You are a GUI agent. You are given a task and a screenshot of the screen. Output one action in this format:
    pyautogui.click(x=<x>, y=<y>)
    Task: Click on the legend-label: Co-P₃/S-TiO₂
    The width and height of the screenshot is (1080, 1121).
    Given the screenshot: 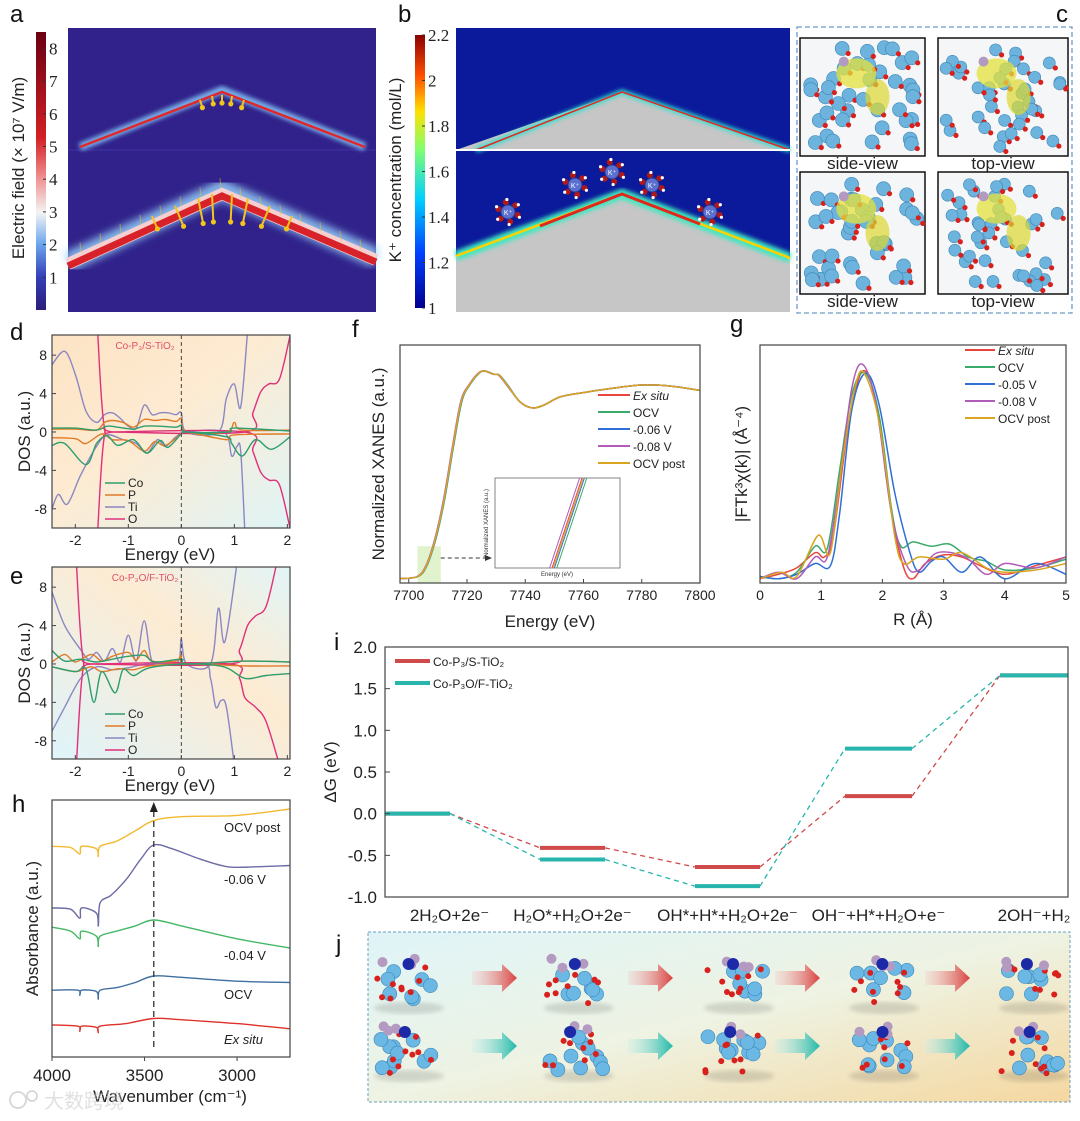 What is the action you would take?
    pyautogui.click(x=468, y=662)
    